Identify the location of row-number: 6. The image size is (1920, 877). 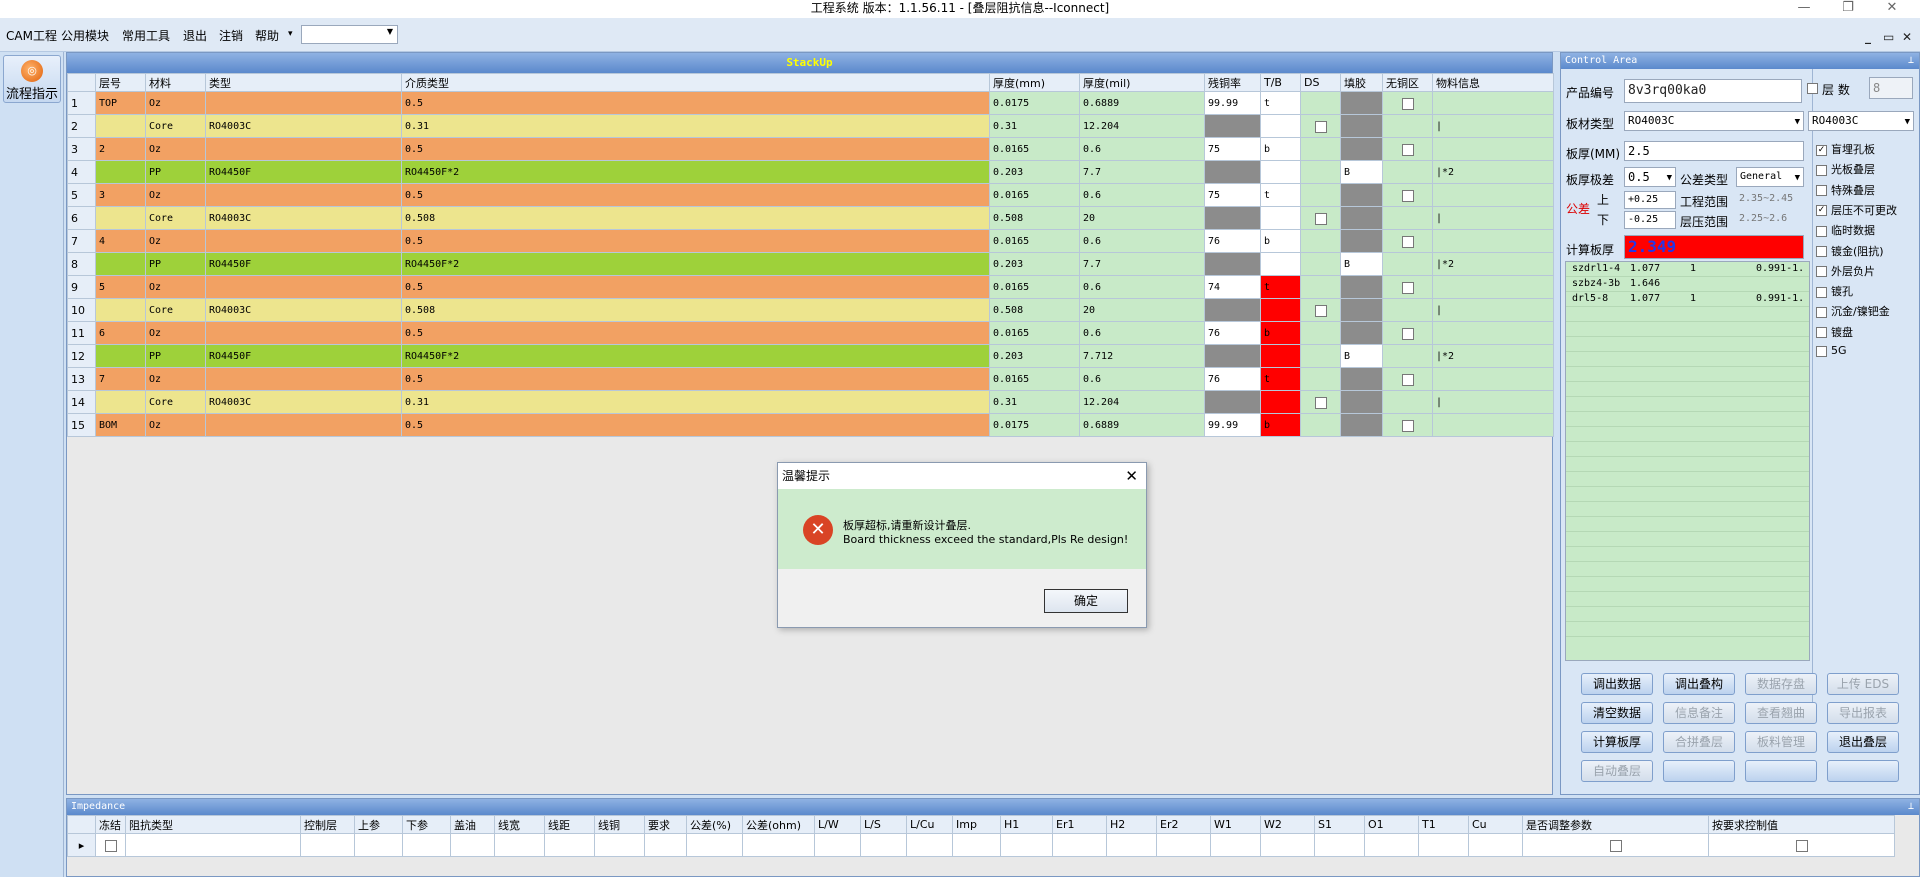
(81, 218).